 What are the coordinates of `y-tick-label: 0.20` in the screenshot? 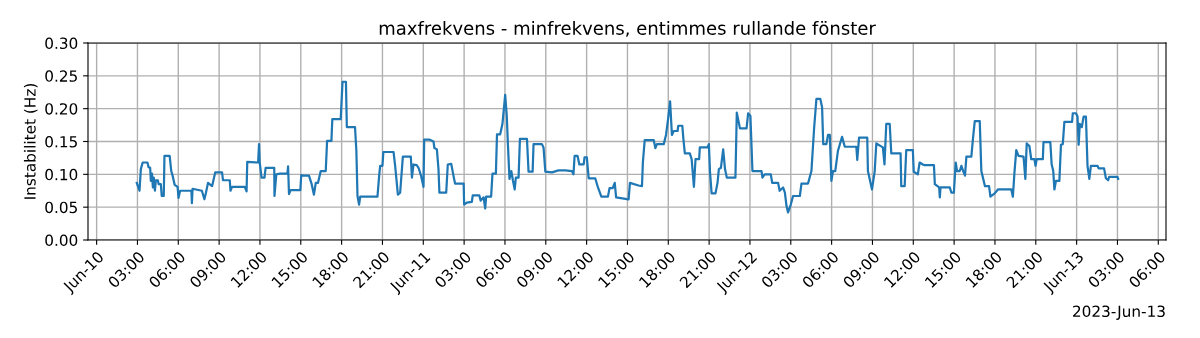 It's located at (61, 109).